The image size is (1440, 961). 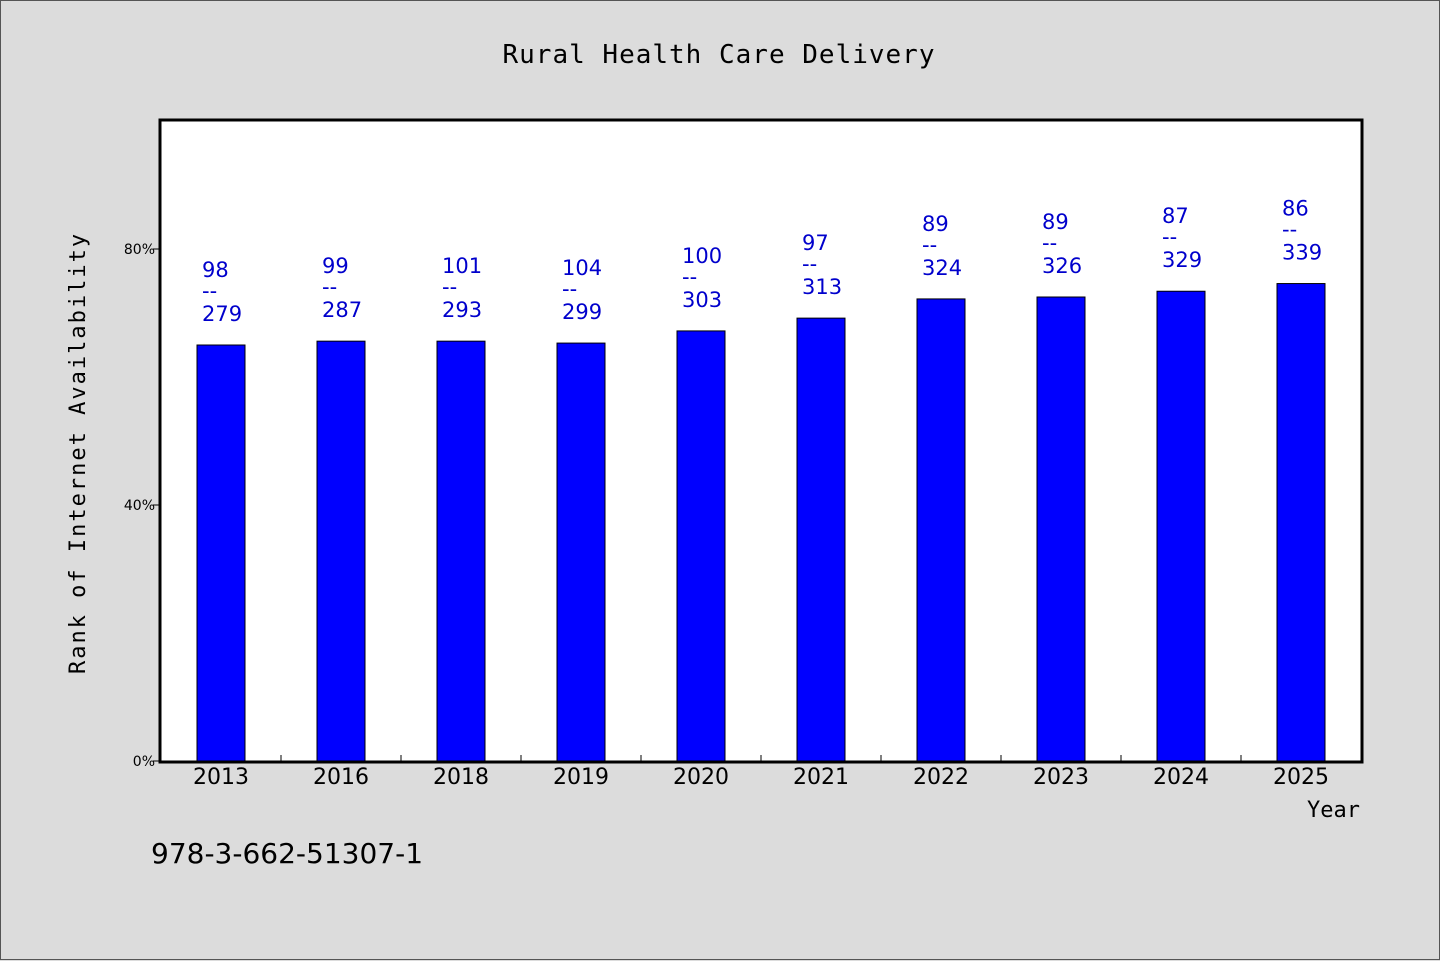 What do you see at coordinates (215, 270) in the screenshot?
I see `bar-label-top: 98` at bounding box center [215, 270].